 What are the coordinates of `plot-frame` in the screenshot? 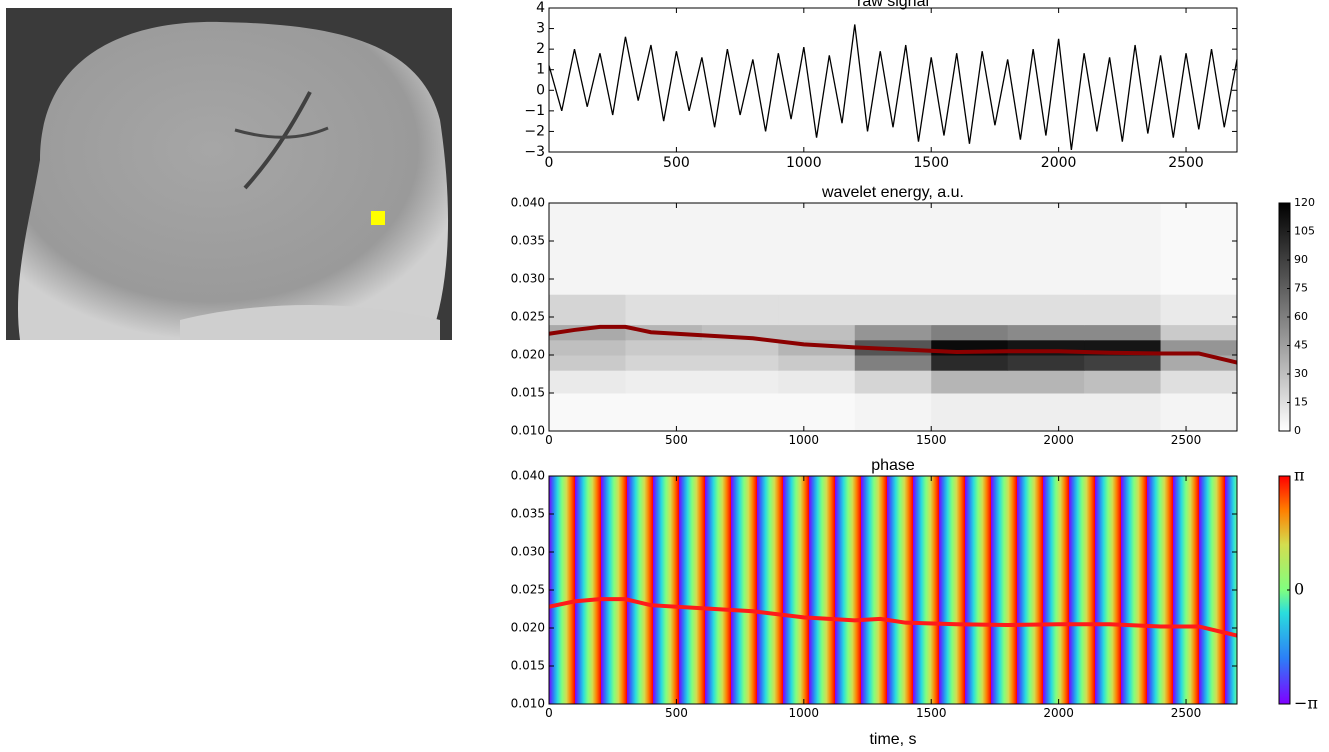 It's located at (893, 80).